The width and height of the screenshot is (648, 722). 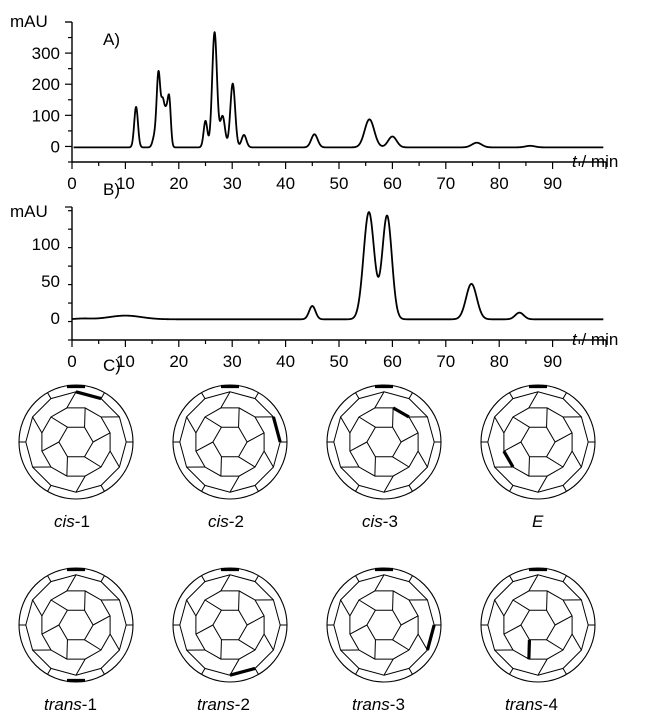 I want to click on x-tick-label-a: 30, so click(x=232, y=183).